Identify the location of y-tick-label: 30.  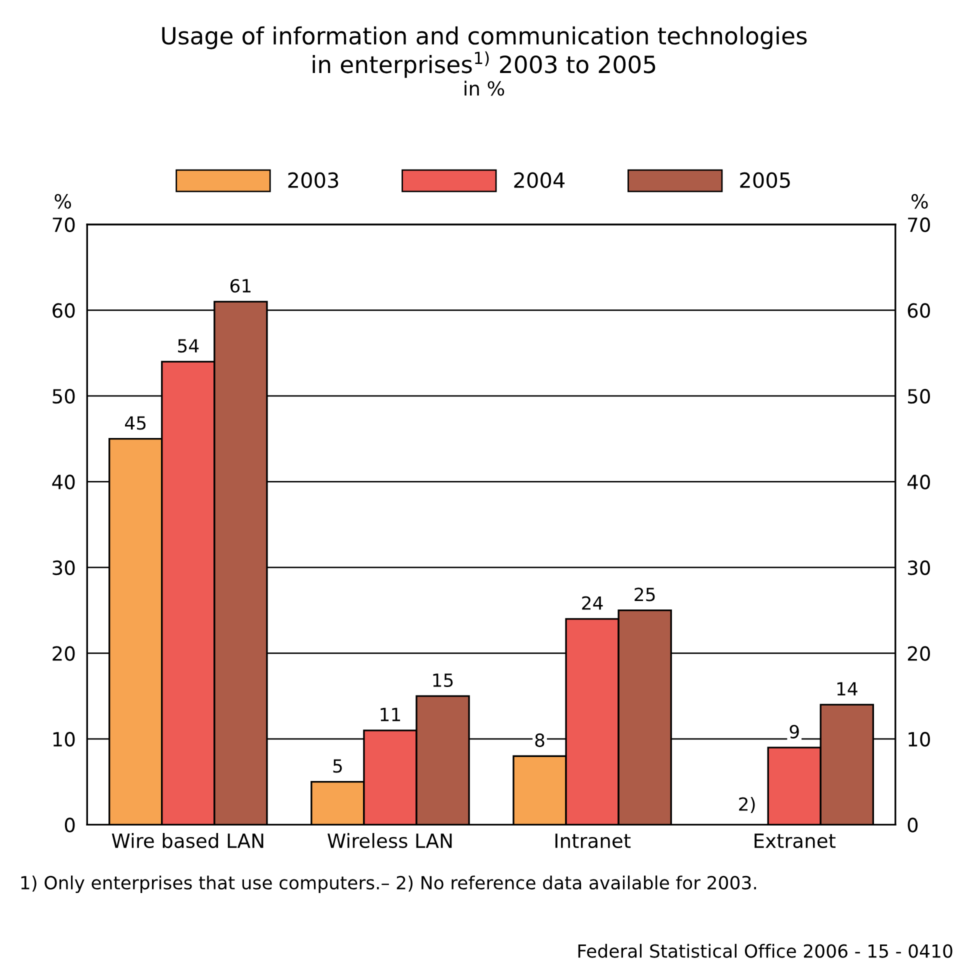
(63, 568).